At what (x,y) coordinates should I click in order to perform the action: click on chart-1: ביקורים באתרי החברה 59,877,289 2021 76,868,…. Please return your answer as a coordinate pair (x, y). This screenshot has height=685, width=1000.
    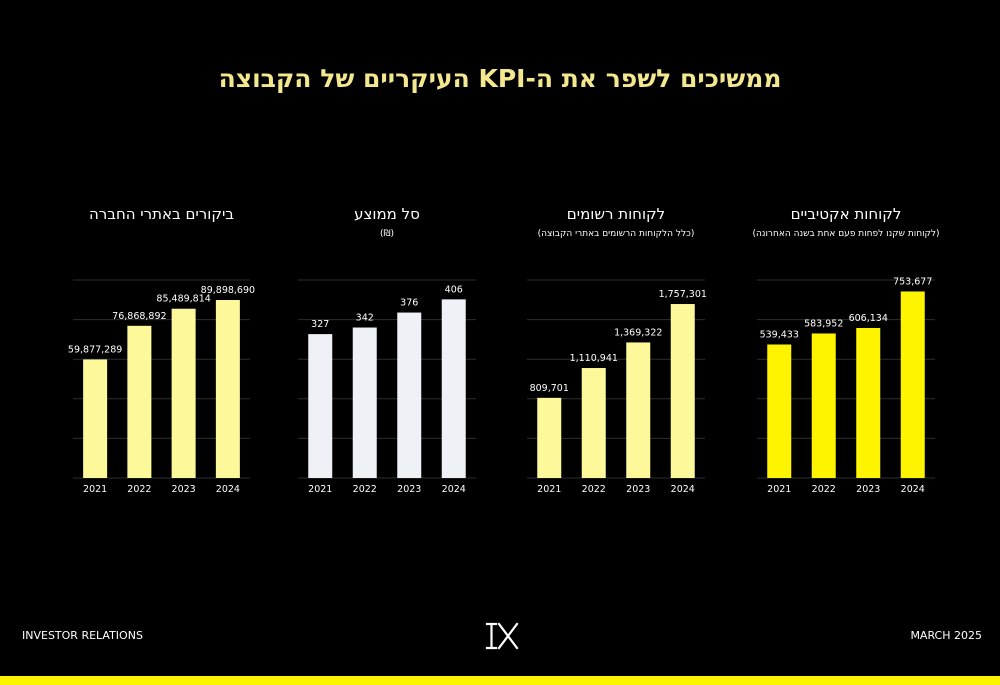
    Looking at the image, I should click on (161, 350).